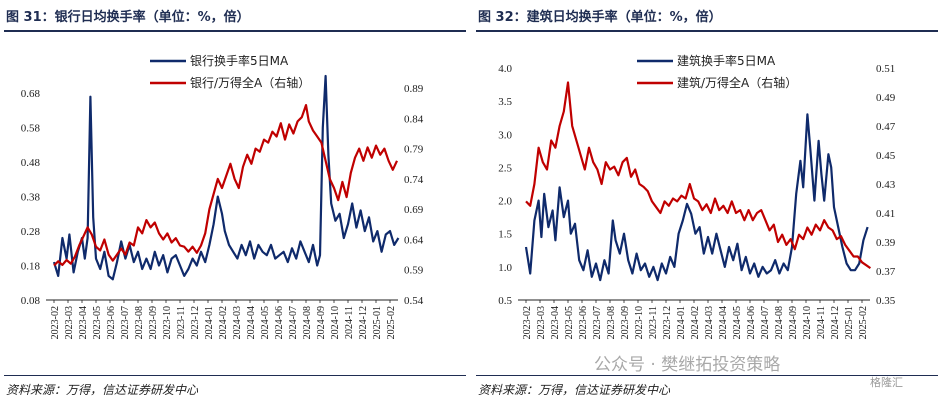  What do you see at coordinates (885, 214) in the screenshot?
I see `right-axis-tick-label: 0.41` at bounding box center [885, 214].